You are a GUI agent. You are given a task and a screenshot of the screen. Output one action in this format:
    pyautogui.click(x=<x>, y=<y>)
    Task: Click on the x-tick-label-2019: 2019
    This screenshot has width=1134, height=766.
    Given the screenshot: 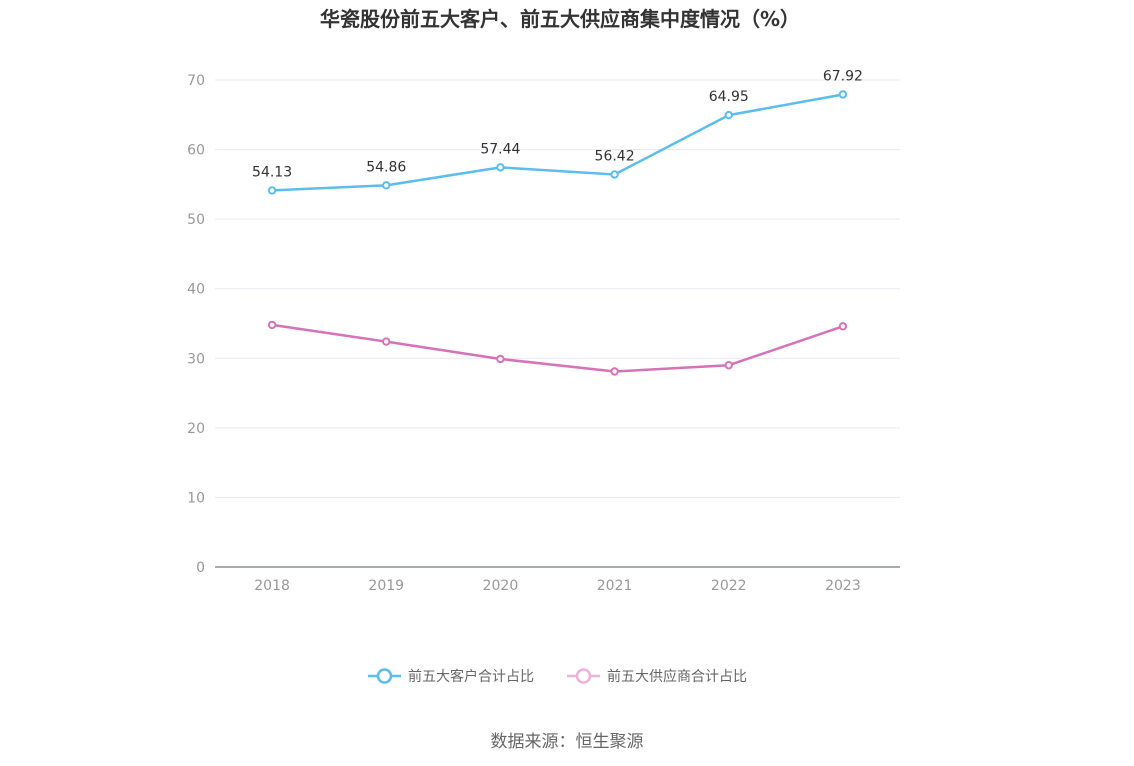 What is the action you would take?
    pyautogui.click(x=386, y=586)
    